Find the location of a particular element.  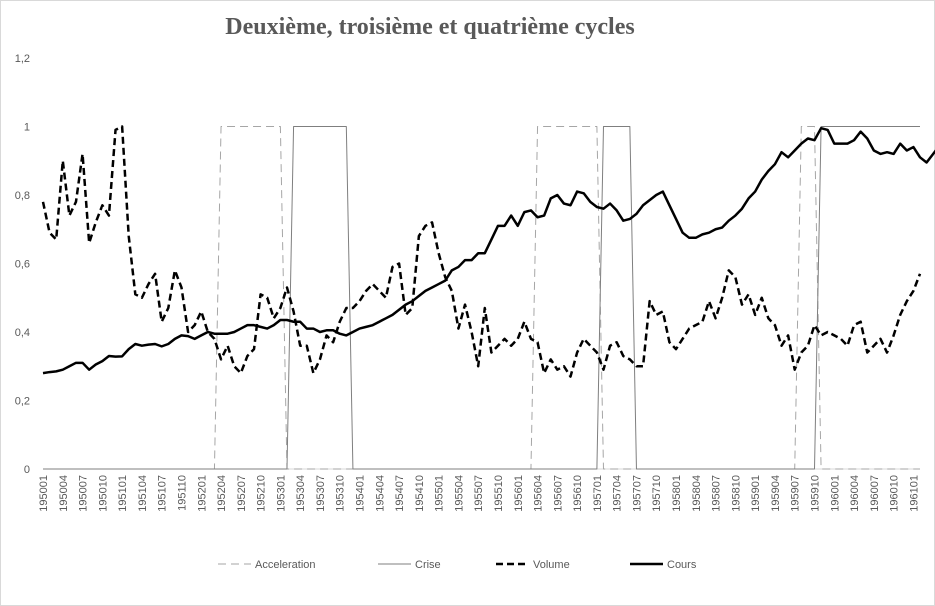

x-tick-label: 195104 is located at coordinates (143, 493).